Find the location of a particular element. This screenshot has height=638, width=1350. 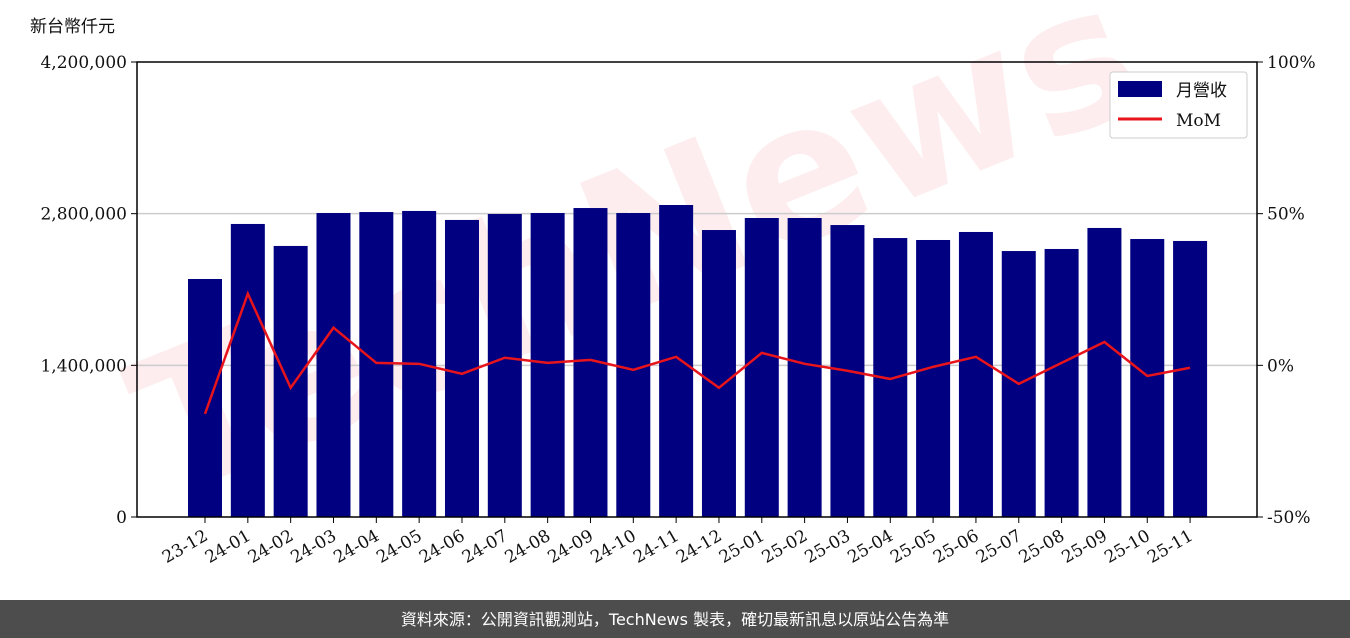

y2-tick-label: 100% is located at coordinates (1291, 63).